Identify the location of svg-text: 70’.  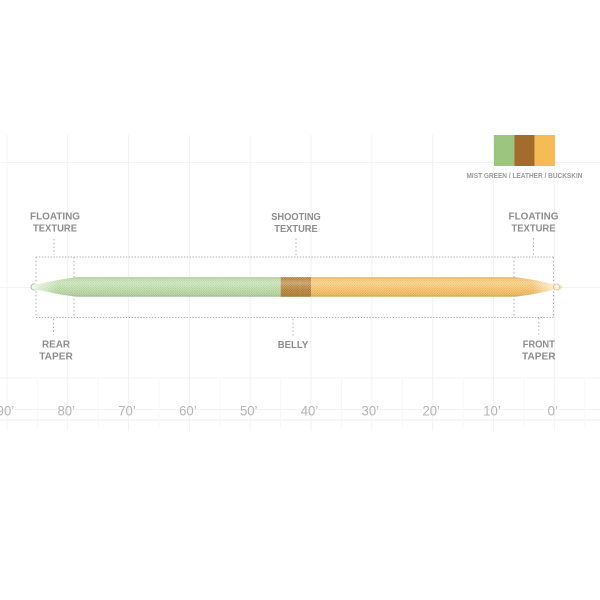
(127, 411).